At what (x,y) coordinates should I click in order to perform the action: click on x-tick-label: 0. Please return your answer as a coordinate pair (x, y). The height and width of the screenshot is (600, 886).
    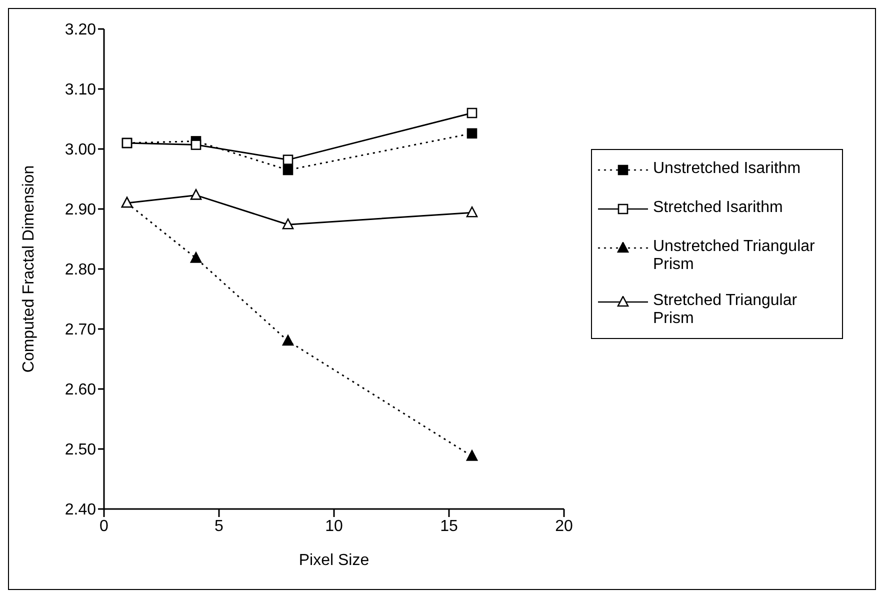
    Looking at the image, I should click on (104, 526).